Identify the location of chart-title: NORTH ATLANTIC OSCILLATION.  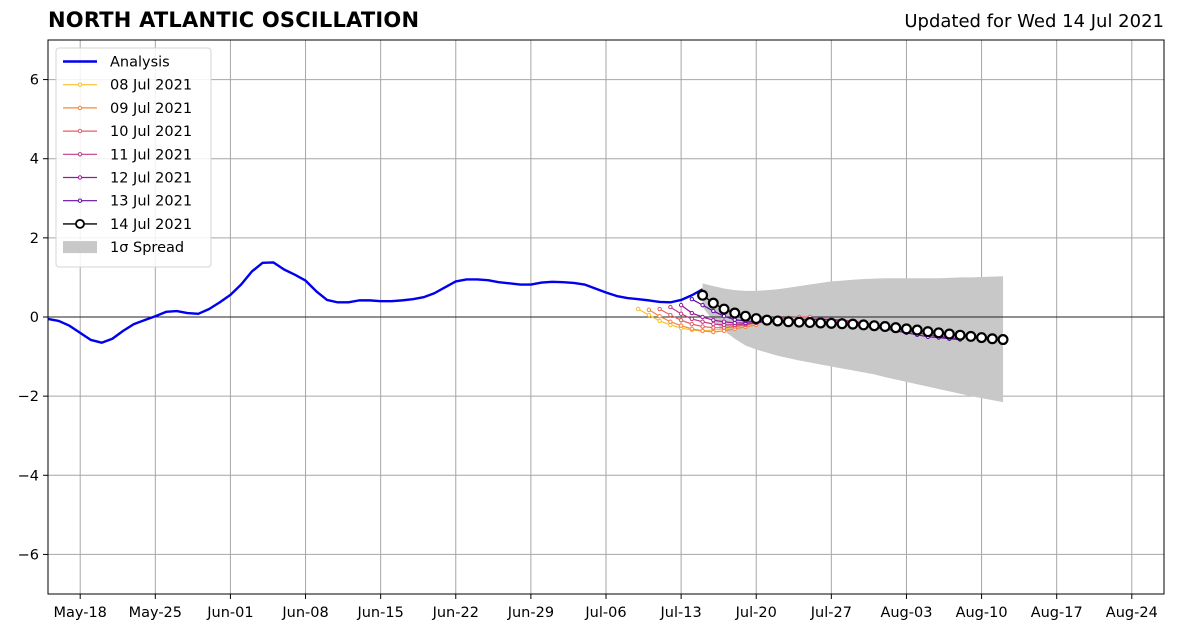
(234, 20).